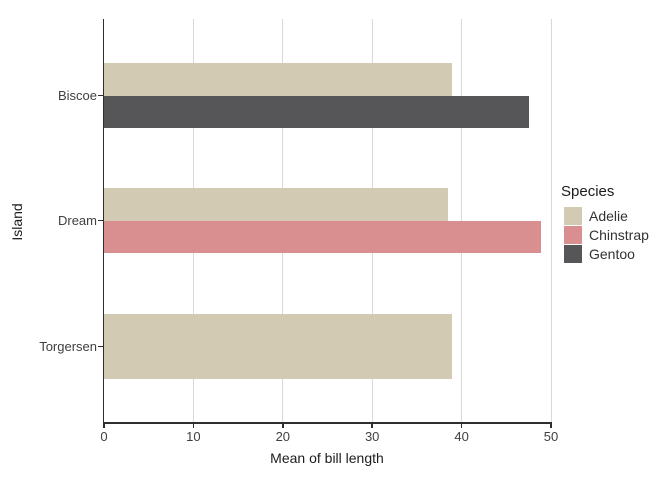  Describe the element at coordinates (619, 235) in the screenshot. I see `legend-label-chinstrap: Chinstrap` at that location.